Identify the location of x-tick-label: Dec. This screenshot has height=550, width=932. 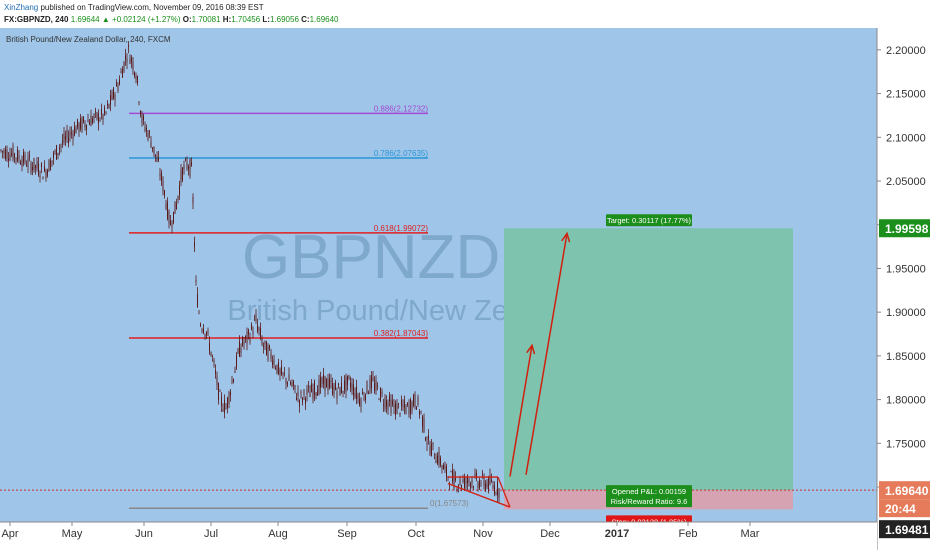
(550, 534).